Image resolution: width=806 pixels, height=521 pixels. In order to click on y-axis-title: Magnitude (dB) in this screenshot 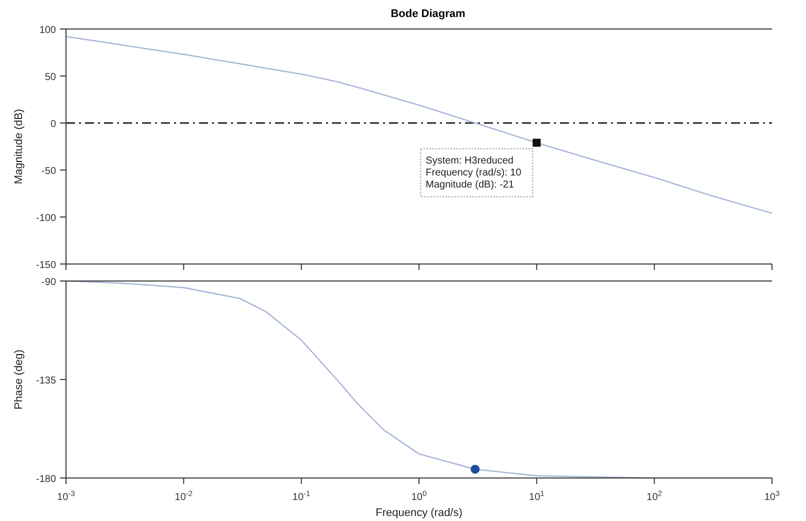, I will do `click(18, 146)`.